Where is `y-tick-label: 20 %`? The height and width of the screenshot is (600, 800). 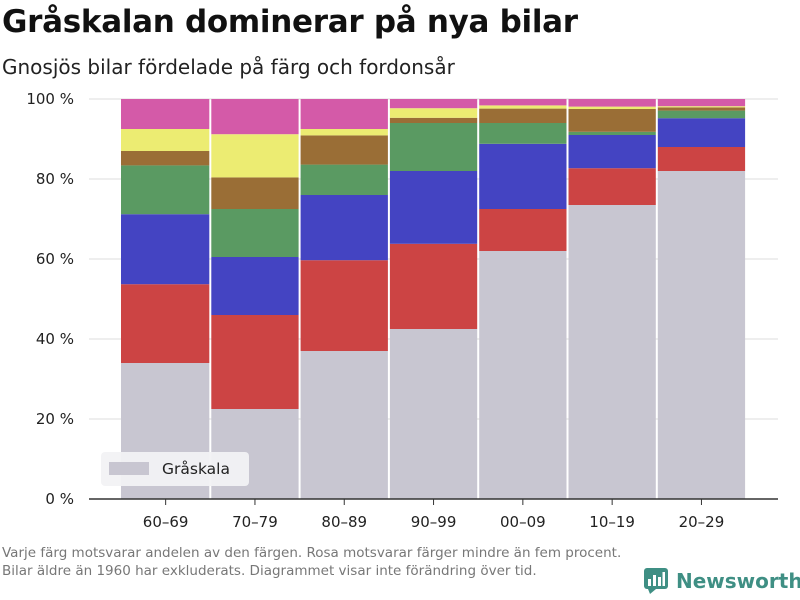 y-tick-label: 20 % is located at coordinates (55, 419).